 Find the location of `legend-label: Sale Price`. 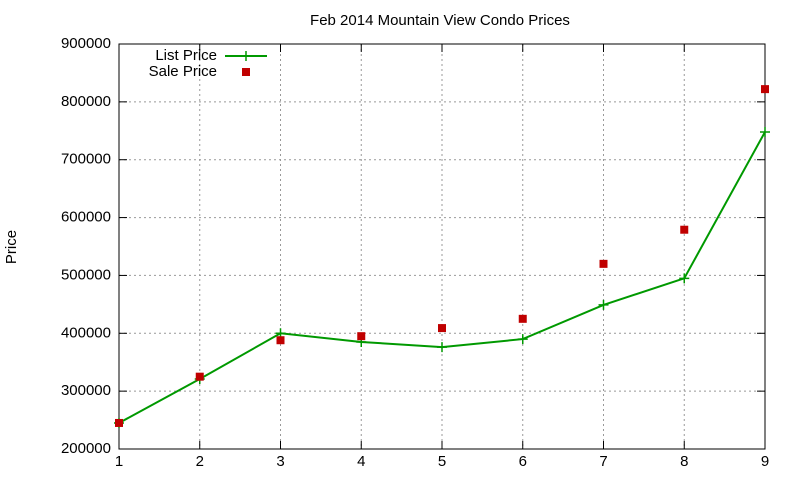

legend-label: Sale Price is located at coordinates (183, 71).